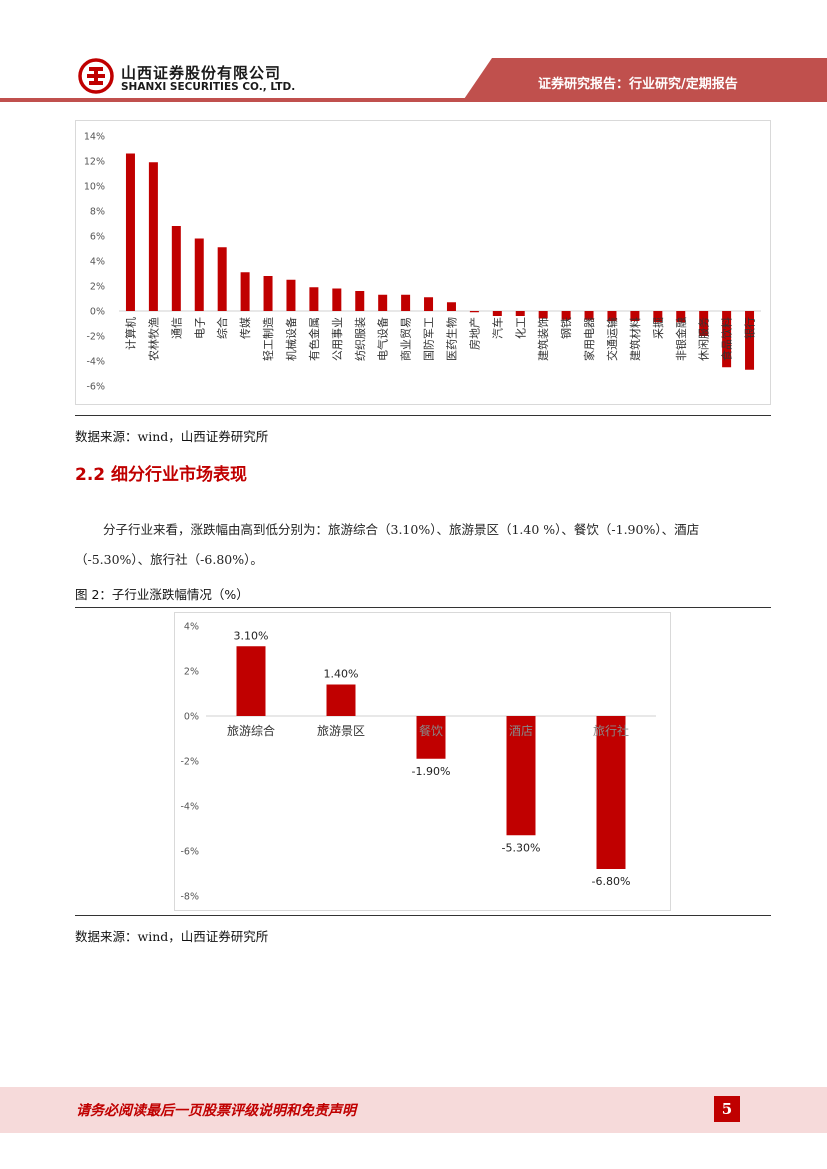 The height and width of the screenshot is (1169, 827). I want to click on category-label: 化工, so click(520, 328).